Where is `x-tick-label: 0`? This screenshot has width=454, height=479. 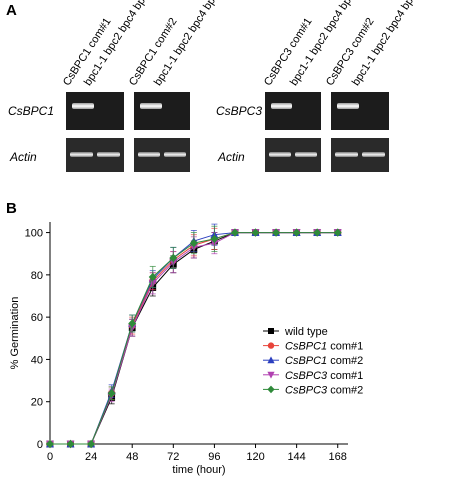 x-tick-label: 0 is located at coordinates (50, 457).